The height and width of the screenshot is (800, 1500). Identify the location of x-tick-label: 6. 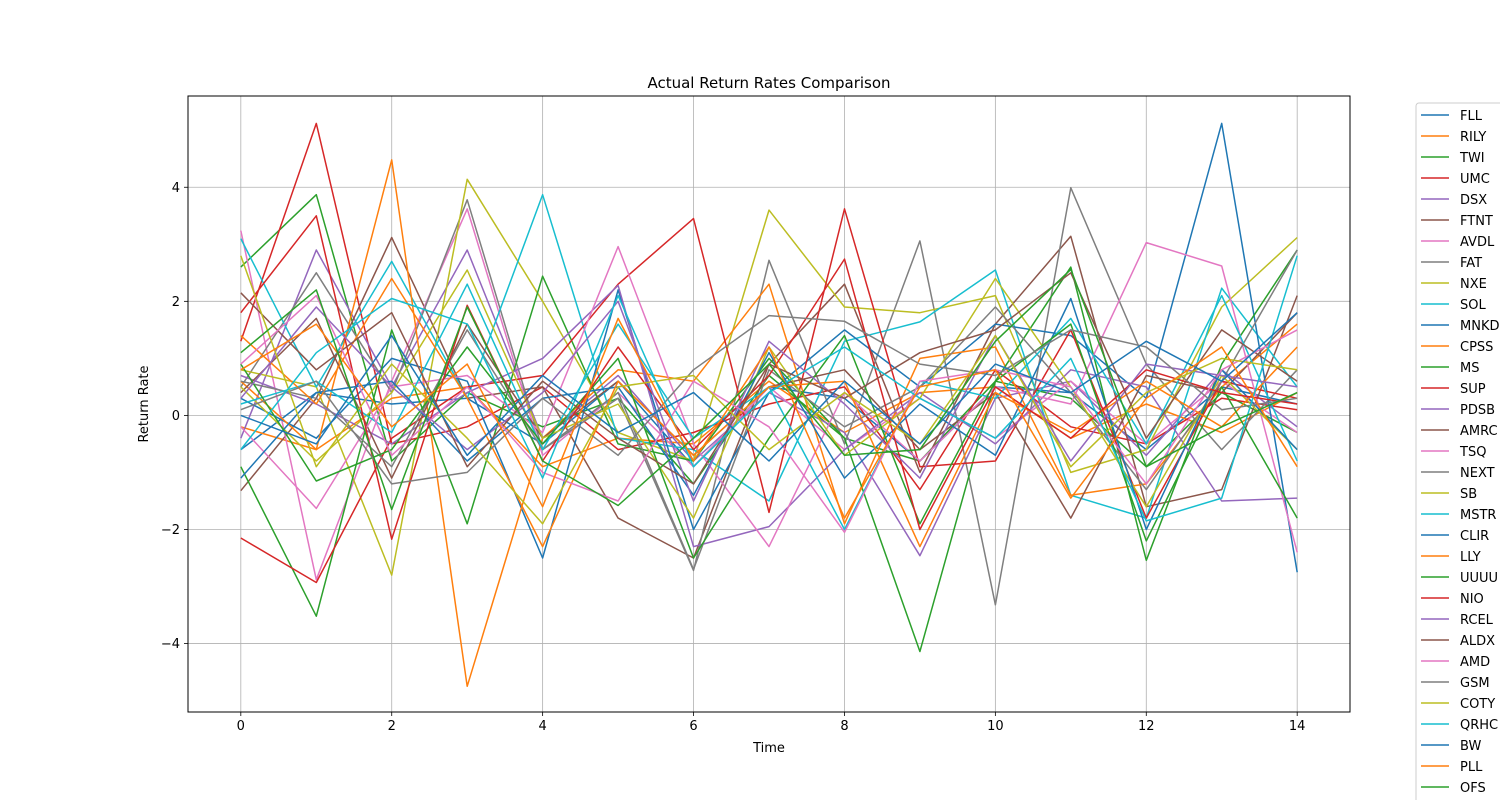
(693, 726).